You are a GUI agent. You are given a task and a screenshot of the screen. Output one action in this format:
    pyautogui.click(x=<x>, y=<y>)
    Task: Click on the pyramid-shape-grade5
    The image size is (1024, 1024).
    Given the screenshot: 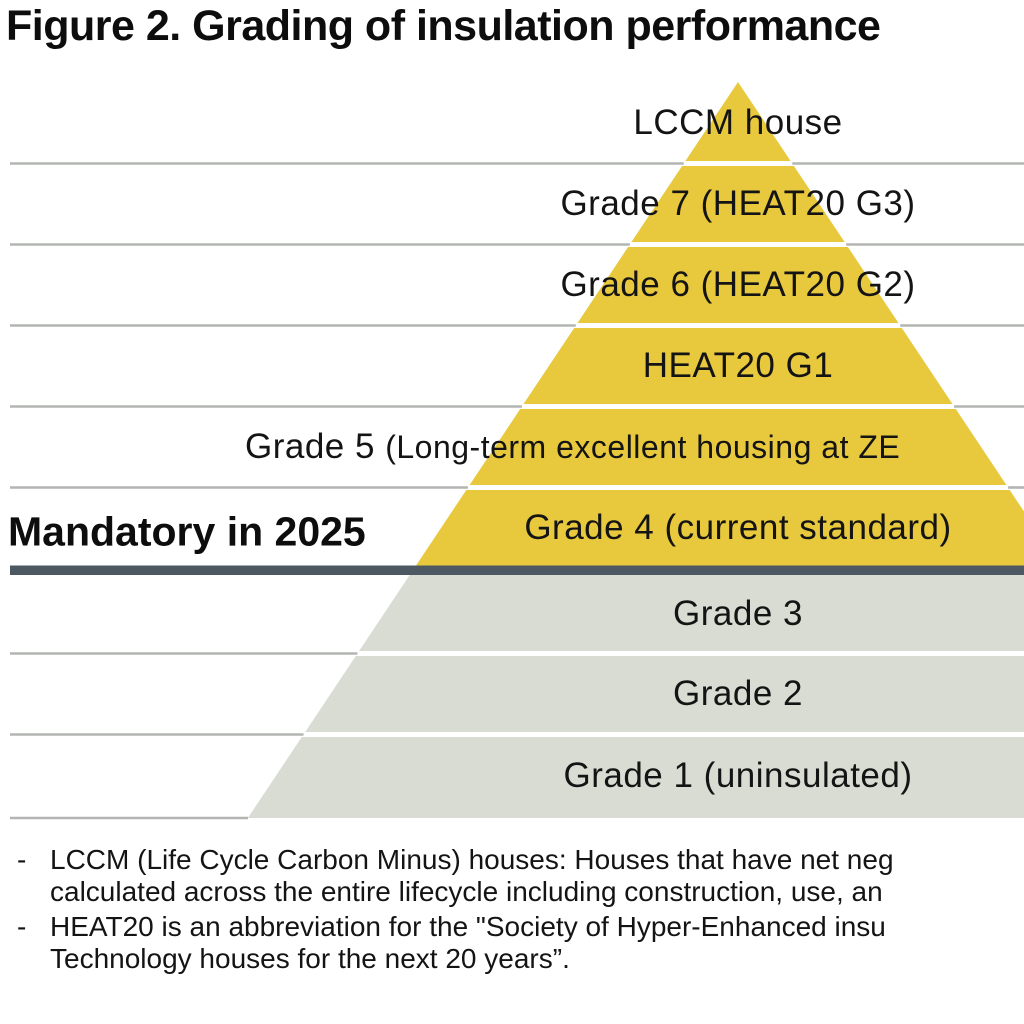 What is the action you would take?
    pyautogui.click(x=738, y=447)
    